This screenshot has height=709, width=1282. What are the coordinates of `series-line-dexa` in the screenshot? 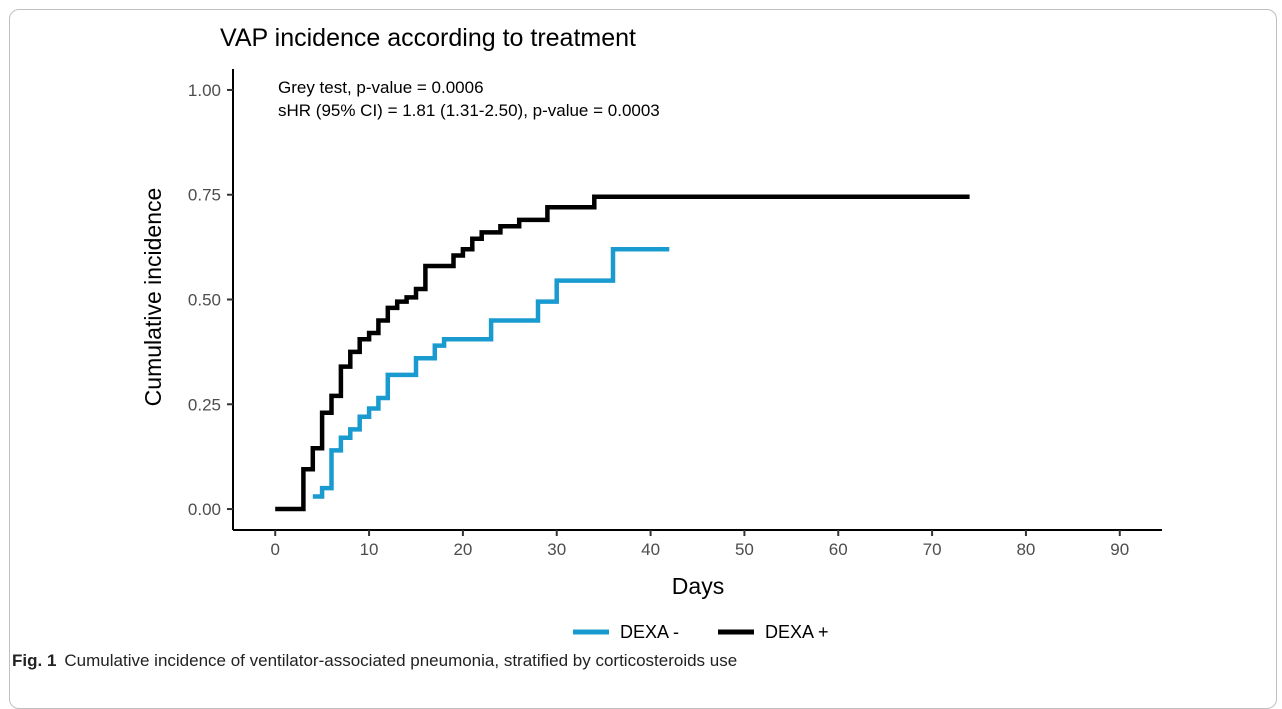 It's located at (491, 372).